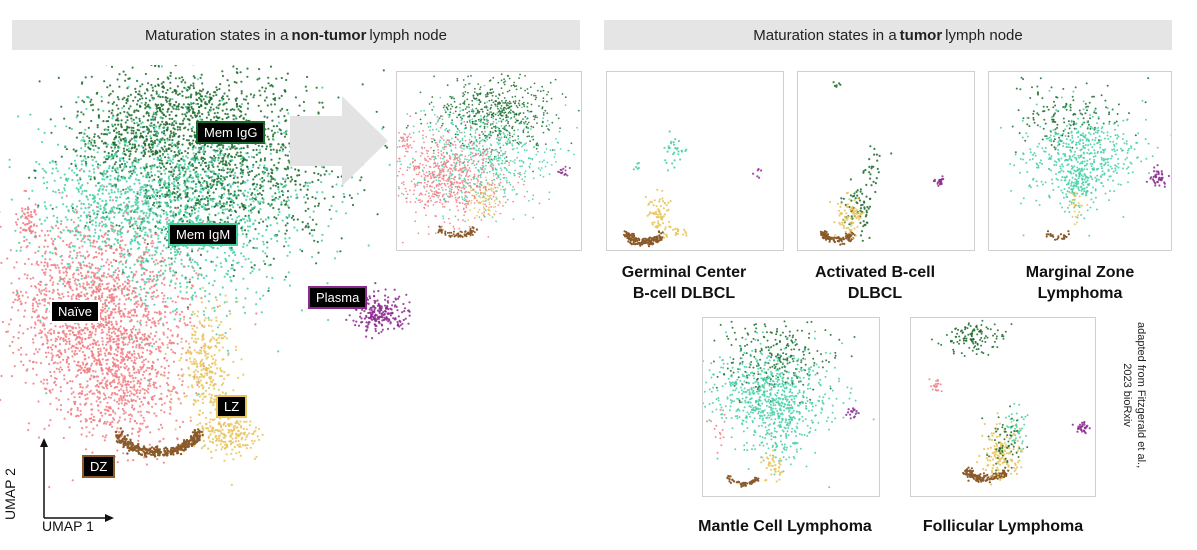  Describe the element at coordinates (684, 272) in the screenshot. I see `caption-gcb-line1: Germinal Center` at that location.